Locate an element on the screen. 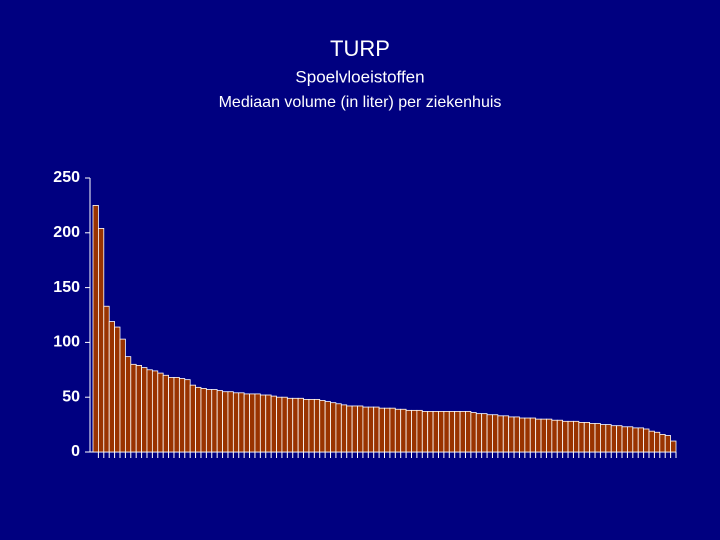 The image size is (720, 540). y-tick-label: 200 is located at coordinates (66, 232).